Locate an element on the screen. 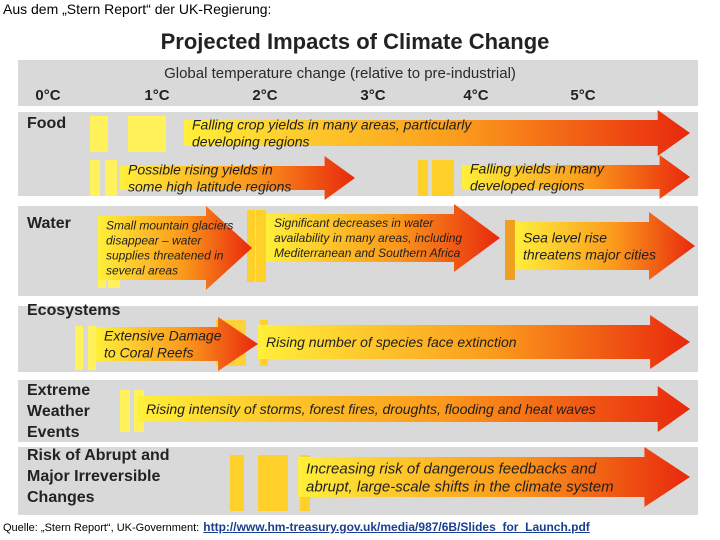 The image size is (720, 540). impact-text: Sea level rise threatens major cities is located at coordinates (589, 245).